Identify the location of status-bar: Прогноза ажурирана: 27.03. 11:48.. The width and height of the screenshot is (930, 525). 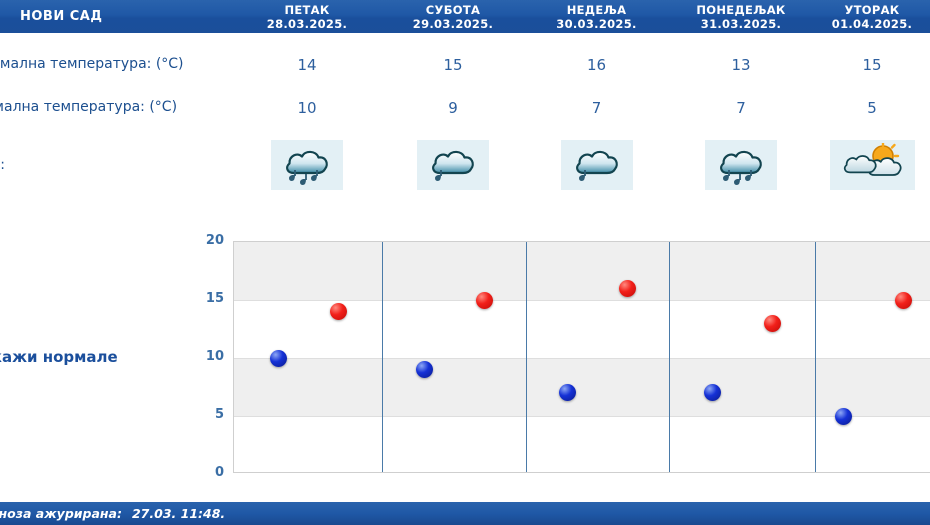
(465, 513).